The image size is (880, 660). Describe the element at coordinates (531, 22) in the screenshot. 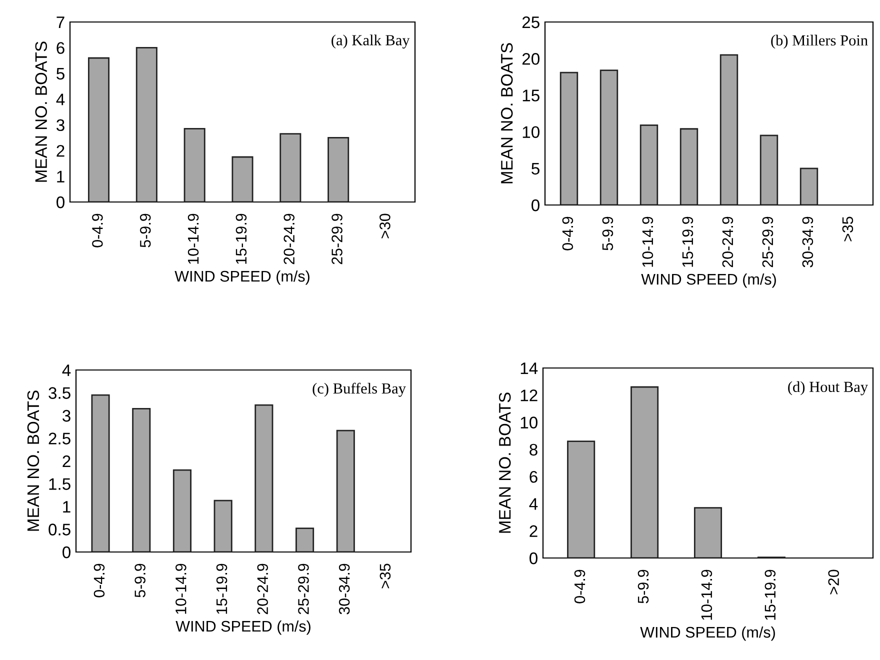

I see `y-tick-label: 25` at that location.